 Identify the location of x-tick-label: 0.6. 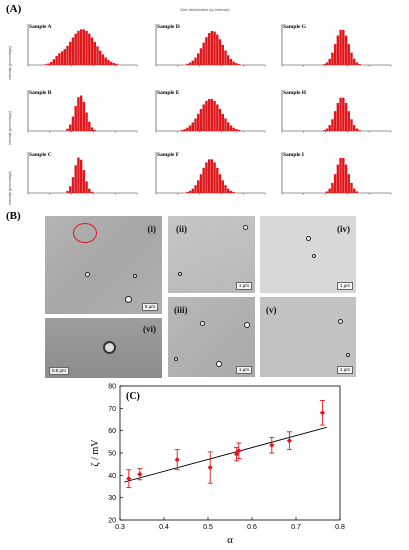
(252, 527).